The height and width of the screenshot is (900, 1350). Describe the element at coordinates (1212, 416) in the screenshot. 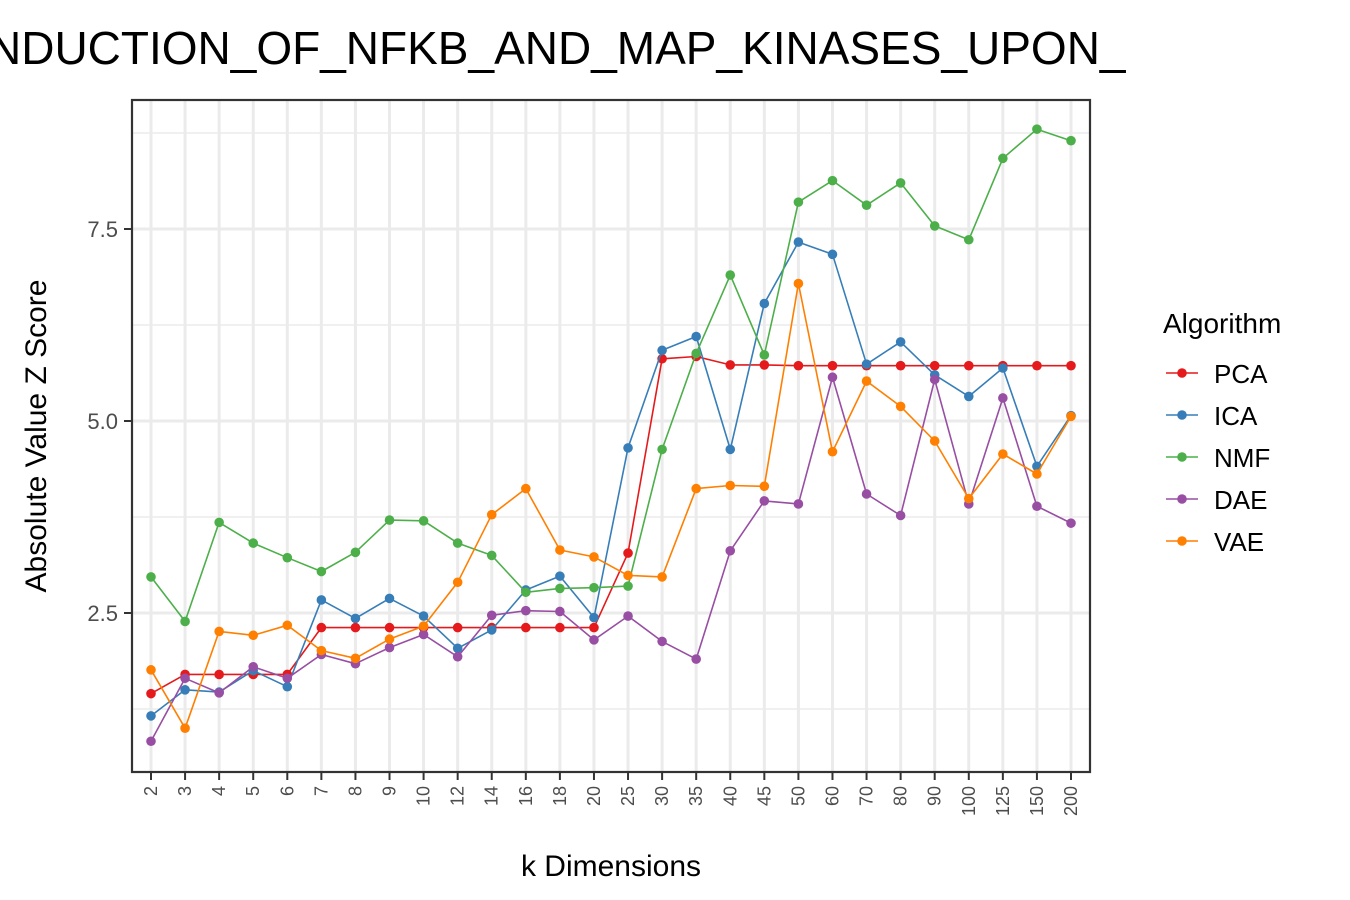

I see `legend-item-ica: ICA` at that location.